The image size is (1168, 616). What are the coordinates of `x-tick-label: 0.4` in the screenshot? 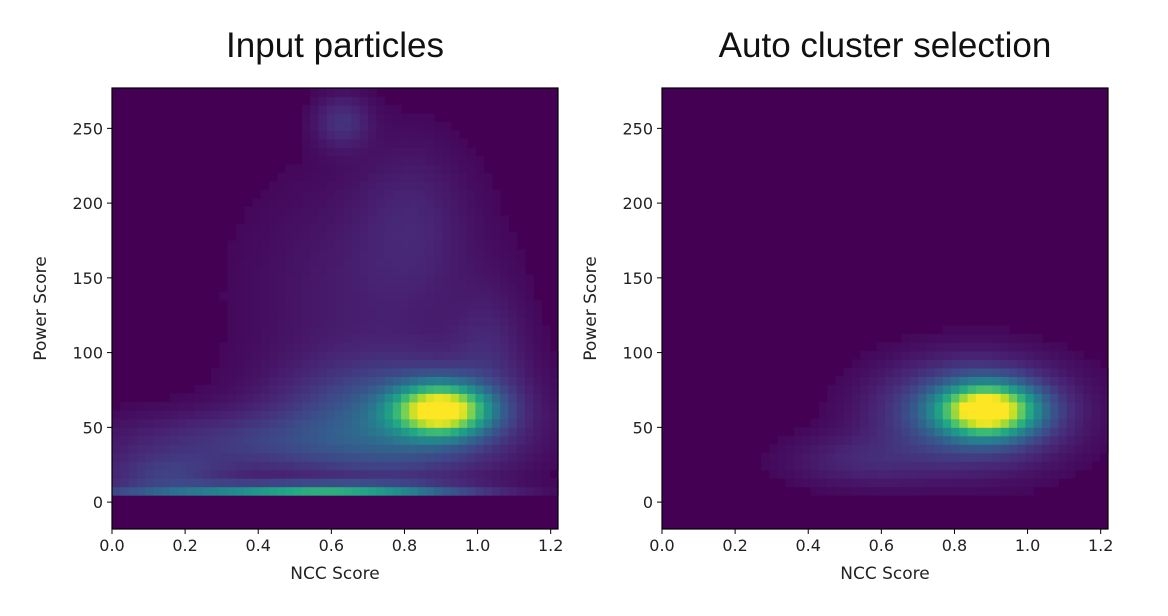 It's located at (258, 545).